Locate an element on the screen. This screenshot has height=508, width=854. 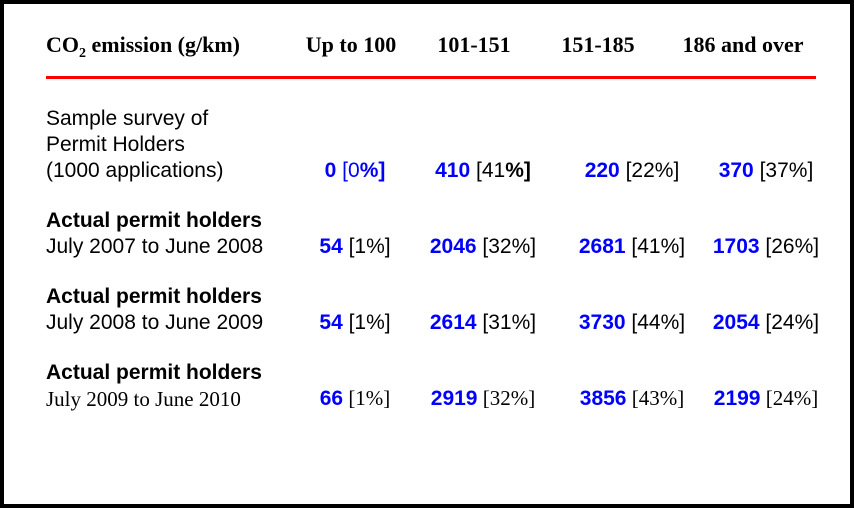
value-number: [0 is located at coordinates (348, 170).